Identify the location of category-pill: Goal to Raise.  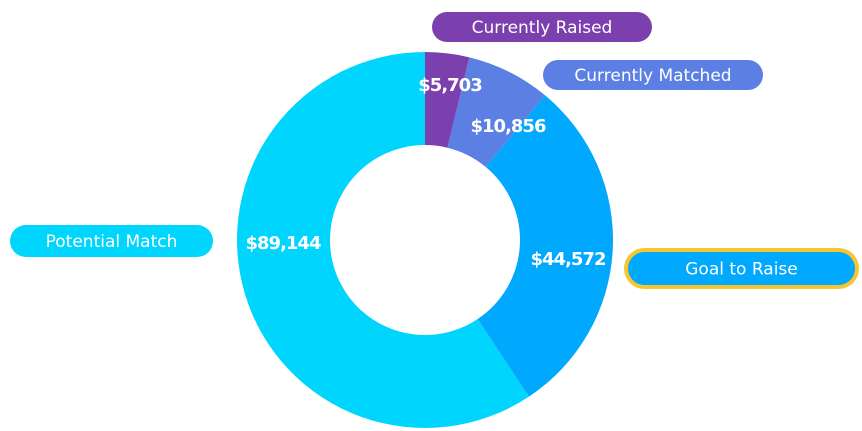
(741, 268).